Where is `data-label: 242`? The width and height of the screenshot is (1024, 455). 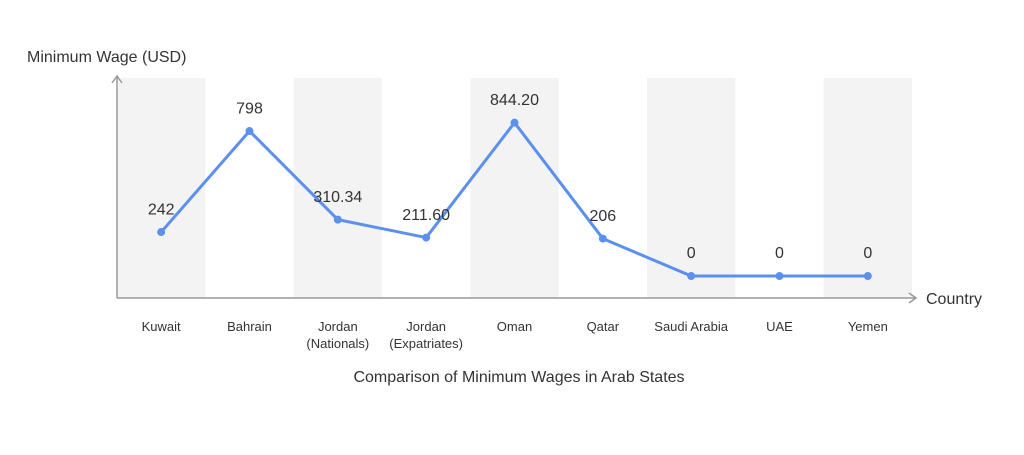 data-label: 242 is located at coordinates (161, 209).